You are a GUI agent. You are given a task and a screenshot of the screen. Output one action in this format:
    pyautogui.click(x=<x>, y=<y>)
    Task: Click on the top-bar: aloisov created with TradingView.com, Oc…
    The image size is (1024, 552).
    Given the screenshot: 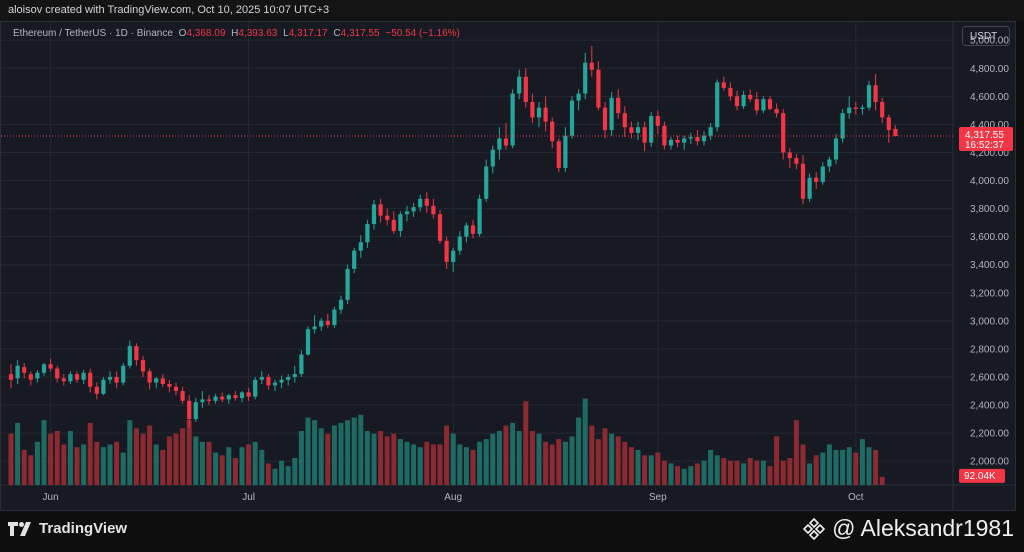 What is the action you would take?
    pyautogui.click(x=512, y=10)
    